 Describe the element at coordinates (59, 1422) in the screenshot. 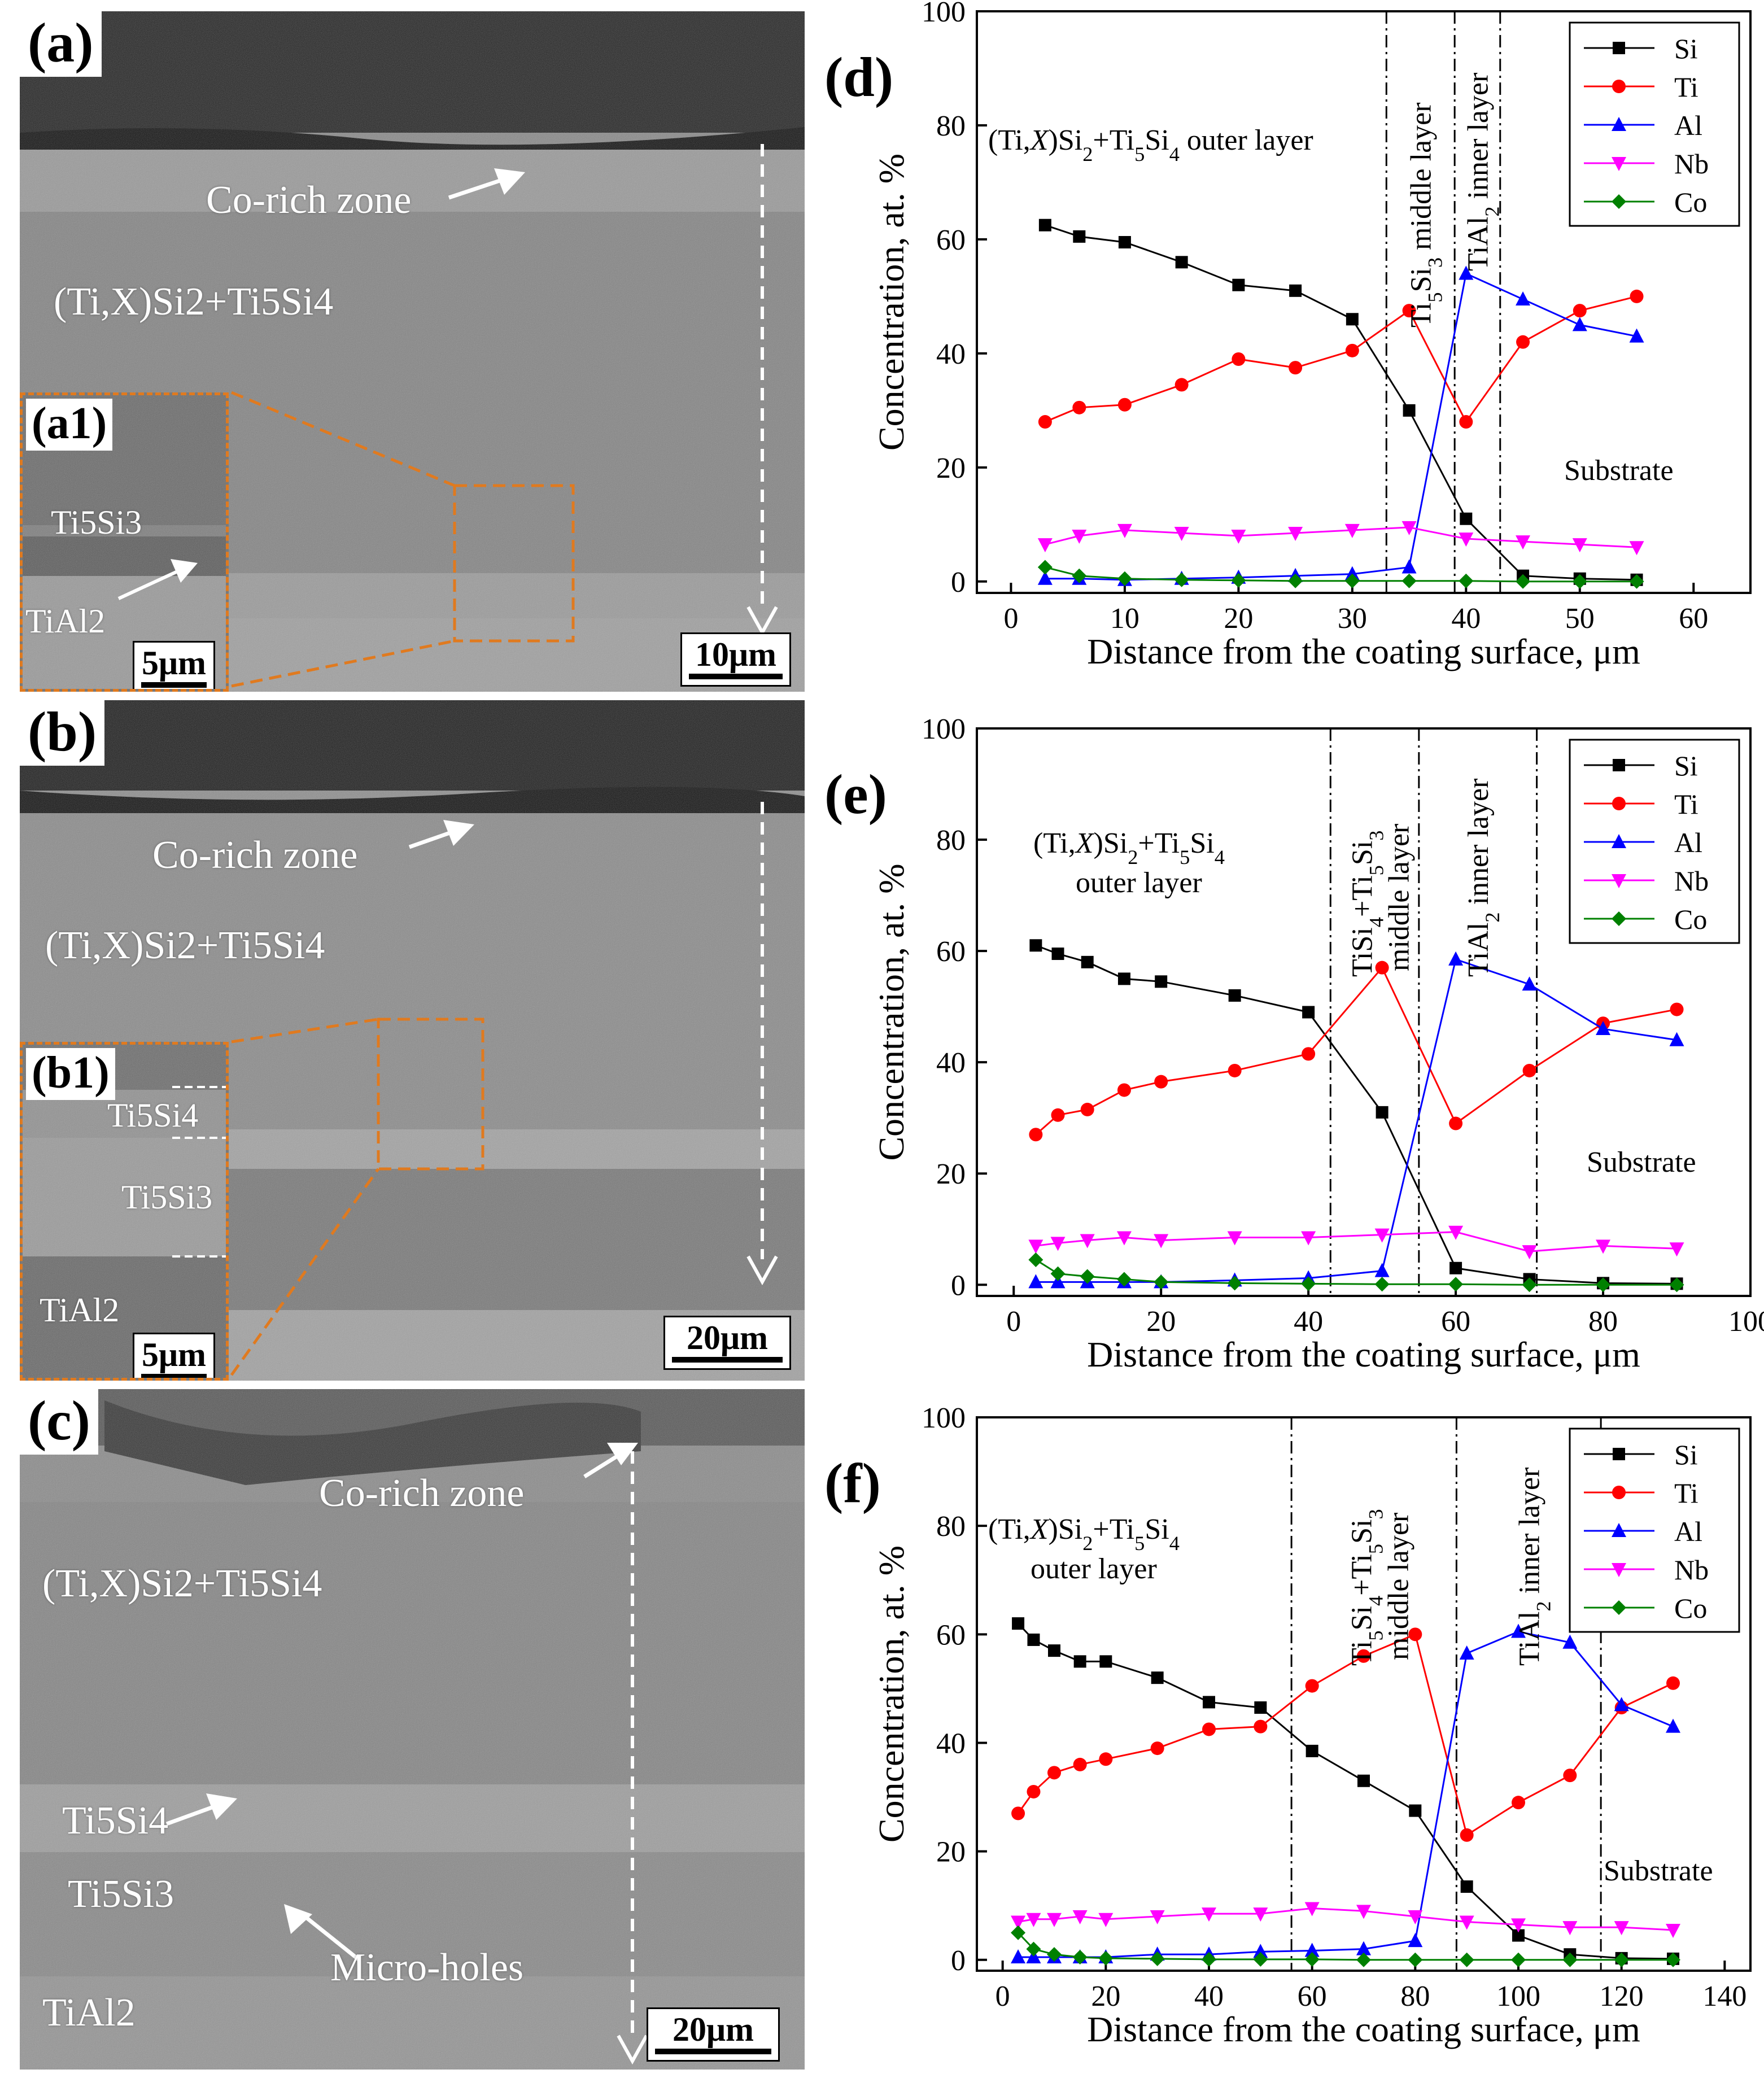

I see `panel-label-c: (c)` at that location.